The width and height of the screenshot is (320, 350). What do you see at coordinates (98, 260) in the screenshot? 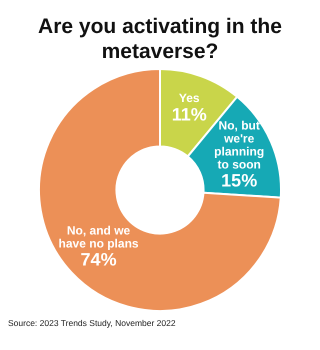
I see `data-label: 74%` at bounding box center [98, 260].